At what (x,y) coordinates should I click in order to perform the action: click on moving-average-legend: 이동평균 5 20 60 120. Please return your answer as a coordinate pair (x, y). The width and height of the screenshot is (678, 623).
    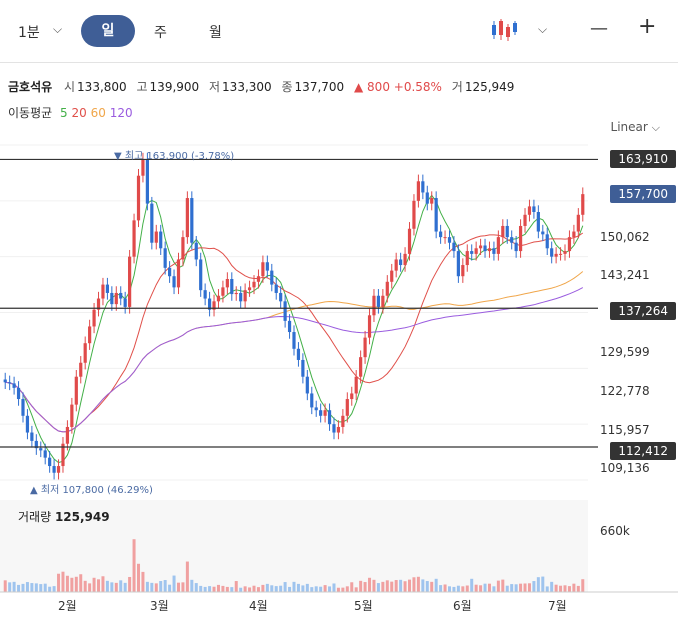
    Looking at the image, I should click on (70, 112).